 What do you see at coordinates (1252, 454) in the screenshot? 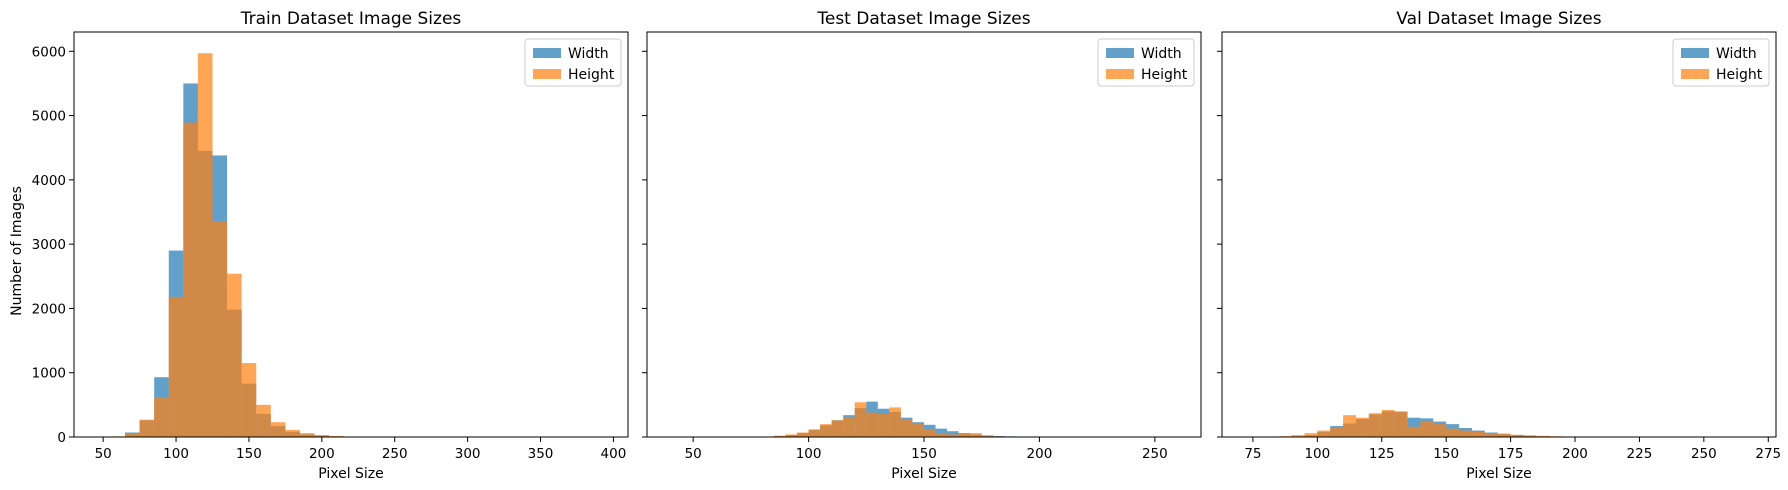
I see `x-tick-label: 75` at bounding box center [1252, 454].